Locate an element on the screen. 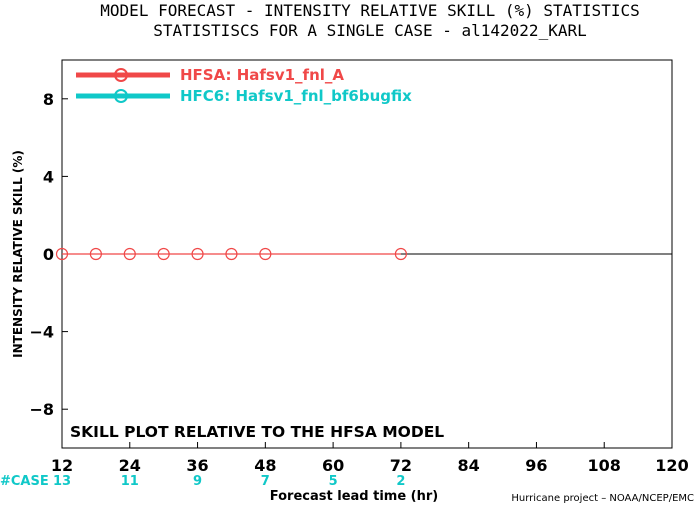 The image size is (700, 506). case-count: 5 is located at coordinates (333, 481).